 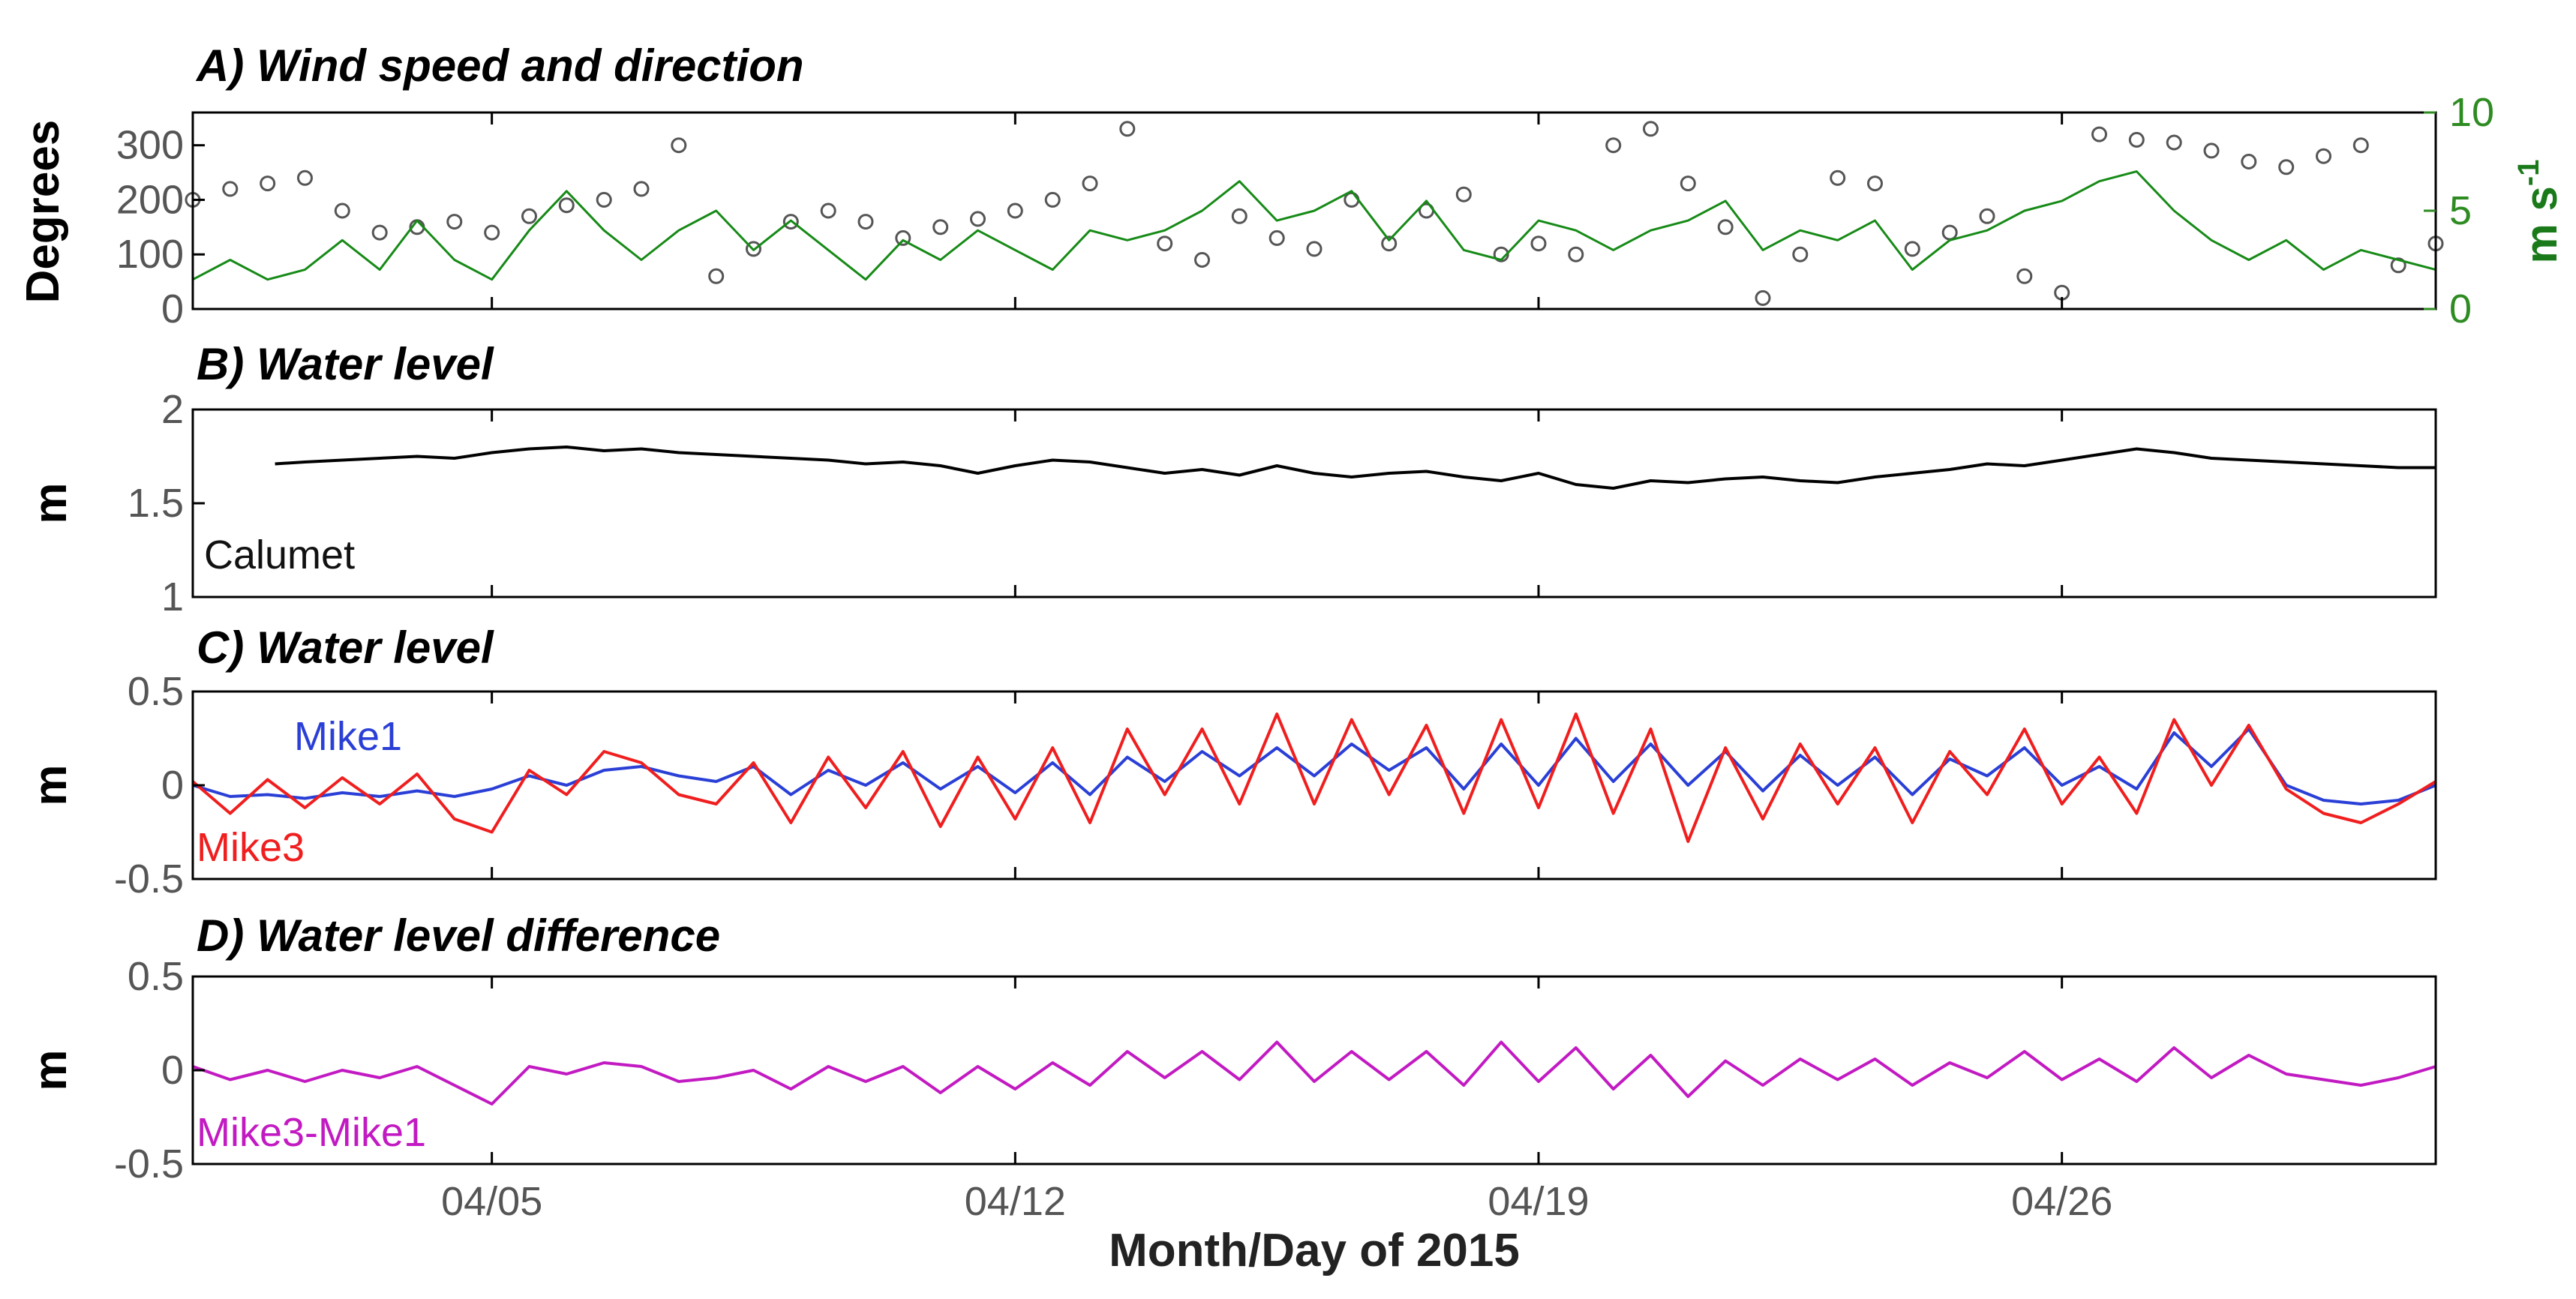 What do you see at coordinates (51, 503) in the screenshot?
I see `panel-b-ylabel: m` at bounding box center [51, 503].